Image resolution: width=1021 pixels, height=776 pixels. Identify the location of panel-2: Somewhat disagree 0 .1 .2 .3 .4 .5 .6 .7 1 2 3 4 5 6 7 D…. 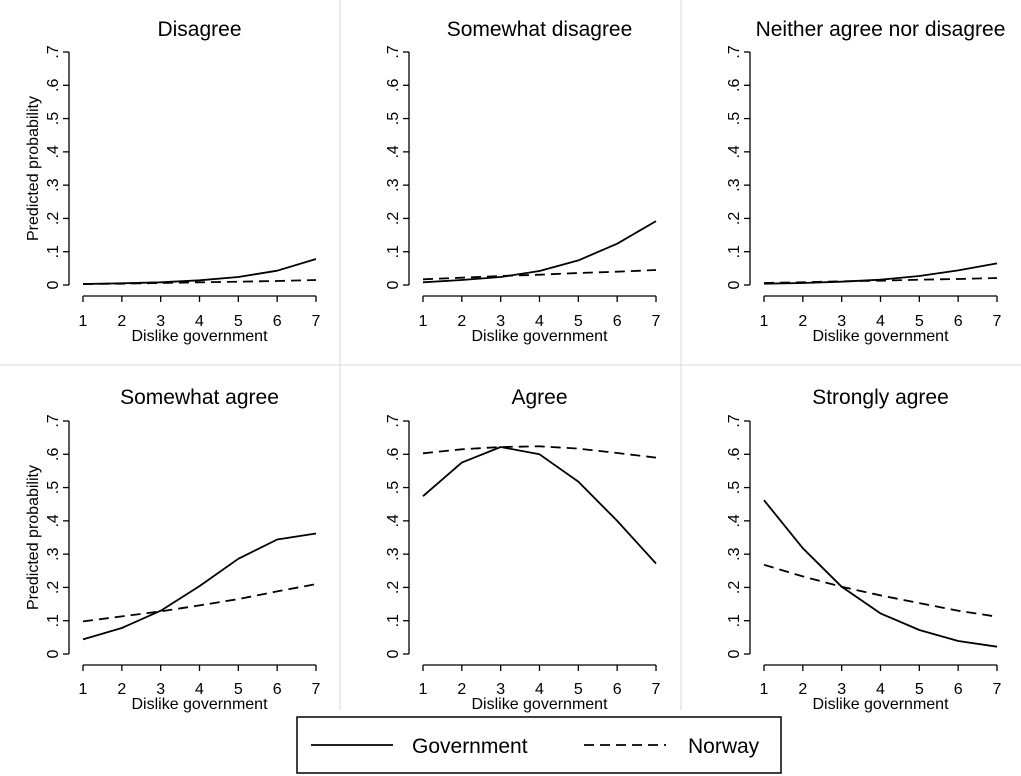
(523, 181).